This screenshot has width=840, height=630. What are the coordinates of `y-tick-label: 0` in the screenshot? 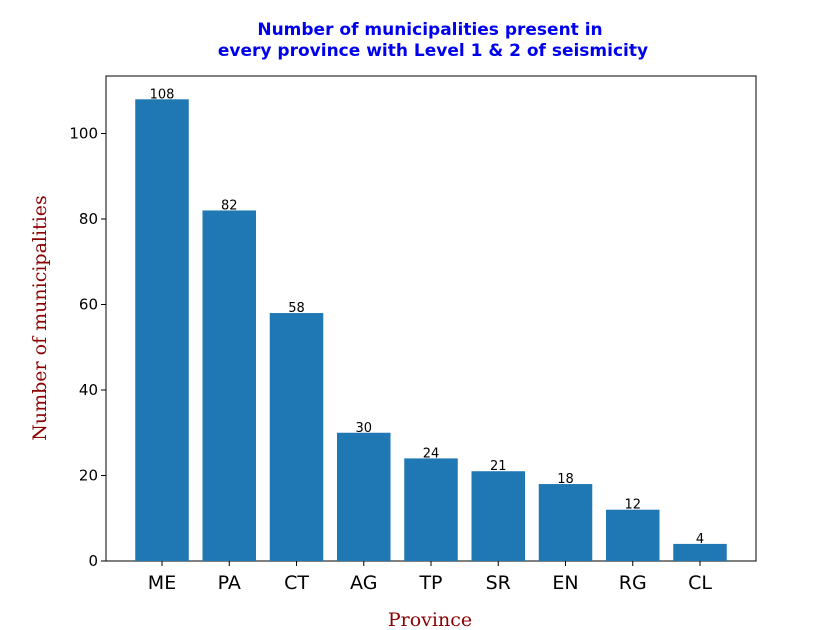 It's located at (93, 561).